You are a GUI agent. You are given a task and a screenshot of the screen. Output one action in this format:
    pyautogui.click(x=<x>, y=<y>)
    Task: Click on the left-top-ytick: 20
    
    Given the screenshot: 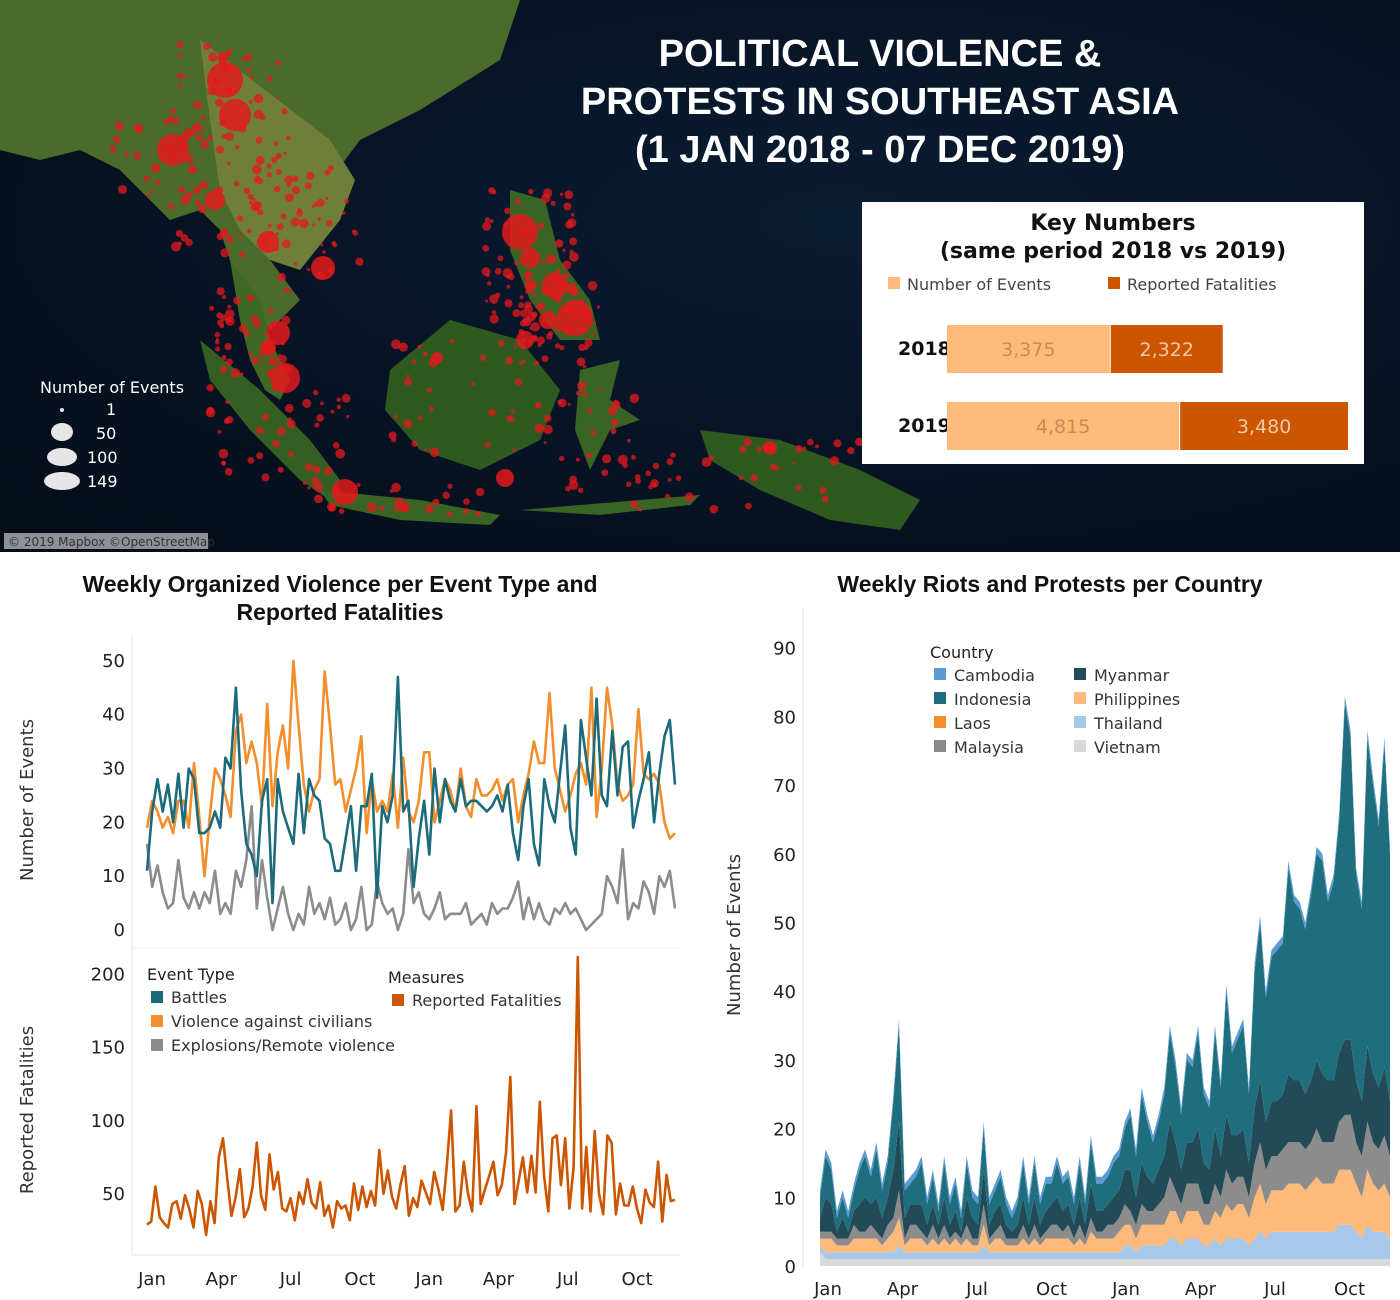 What is the action you would take?
    pyautogui.click(x=113, y=822)
    